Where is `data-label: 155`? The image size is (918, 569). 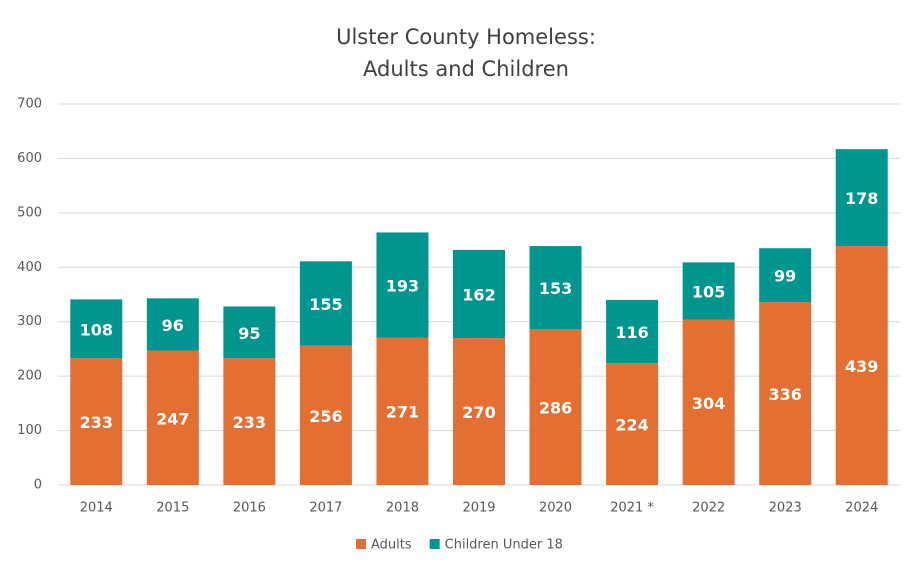
data-label: 155 is located at coordinates (325, 304).